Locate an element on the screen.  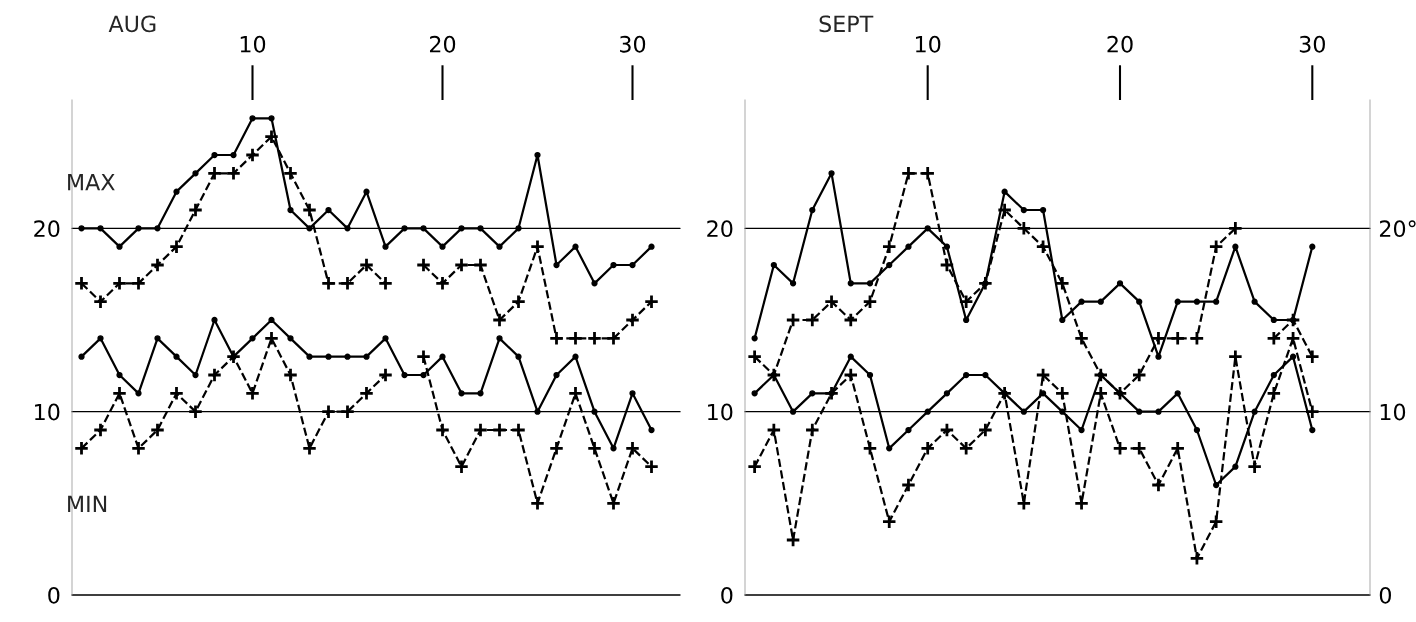
annotation: MIN is located at coordinates (87, 504).